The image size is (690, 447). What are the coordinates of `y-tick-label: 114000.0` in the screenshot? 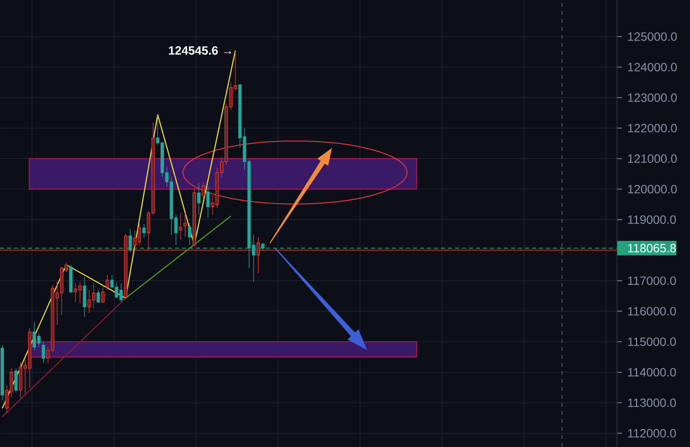 It's located at (652, 372).